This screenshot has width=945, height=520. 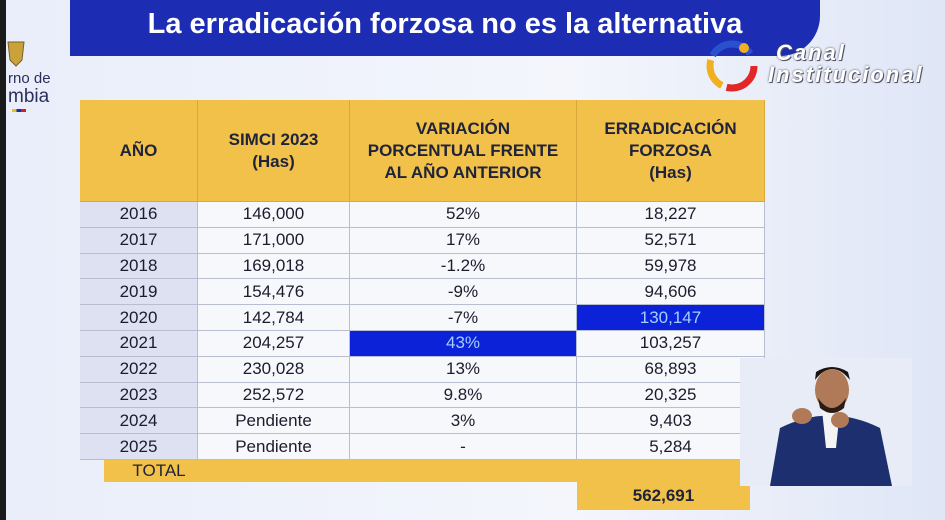 I want to click on table-cell: -7%, so click(x=463, y=318).